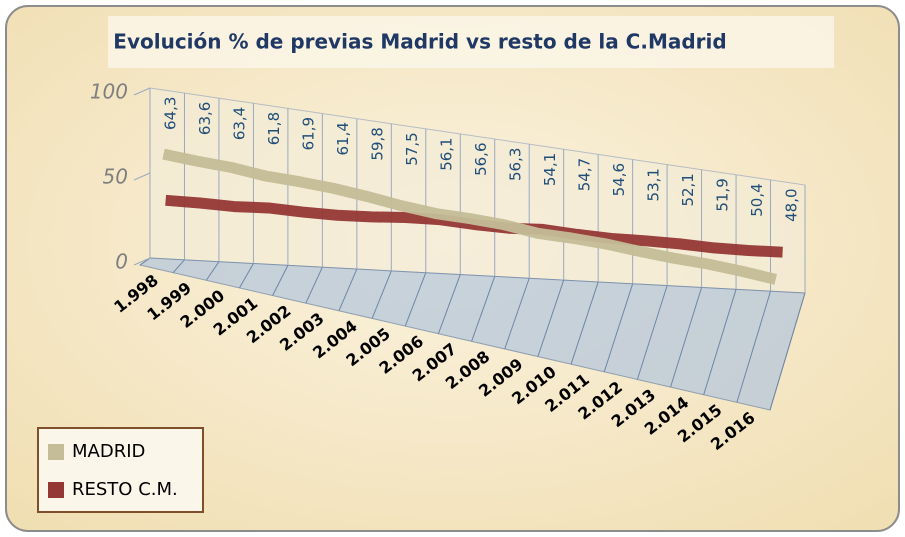 This screenshot has width=905, height=537. Describe the element at coordinates (121, 262) in the screenshot. I see `y-tick-label: 0` at that location.